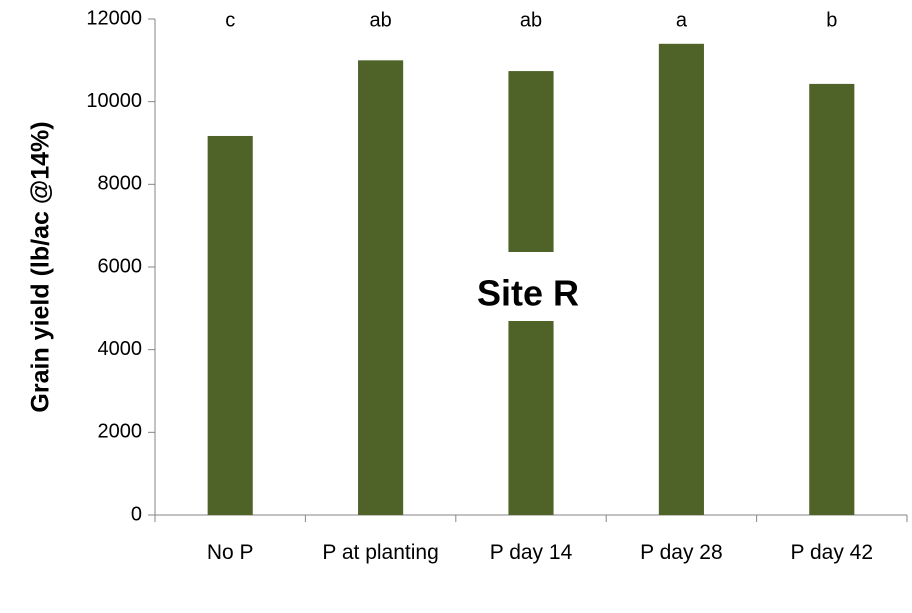 Image resolution: width=912 pixels, height=613 pixels. Describe the element at coordinates (114, 101) in the screenshot. I see `y-tick-label: 10000` at that location.